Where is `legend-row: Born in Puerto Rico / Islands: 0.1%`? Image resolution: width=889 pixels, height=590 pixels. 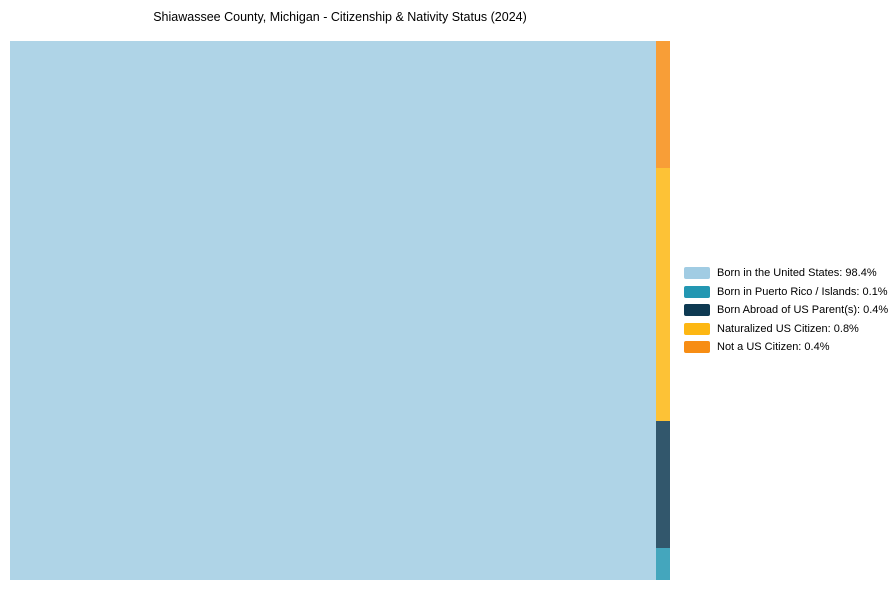 legend-row: Born in Puerto Rico / Islands: 0.1% is located at coordinates (786, 291).